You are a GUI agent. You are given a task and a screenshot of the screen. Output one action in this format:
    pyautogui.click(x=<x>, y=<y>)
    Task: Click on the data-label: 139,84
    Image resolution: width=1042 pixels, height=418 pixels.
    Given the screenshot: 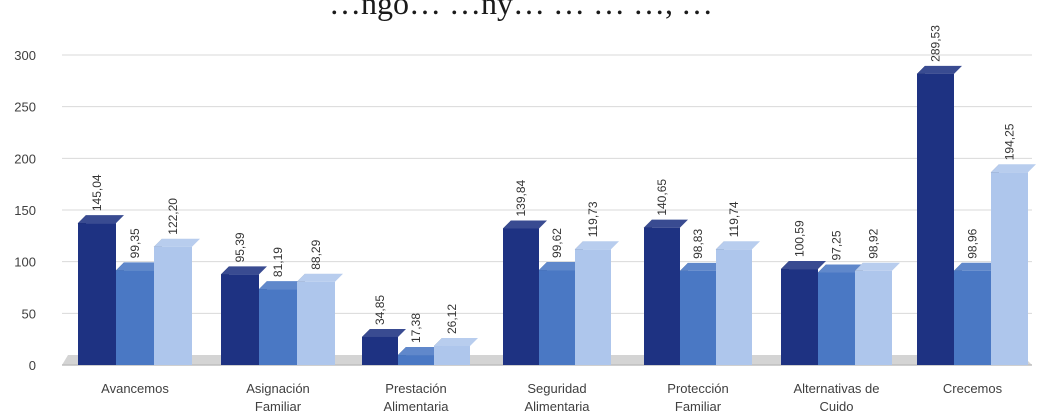 What is the action you would take?
    pyautogui.click(x=521, y=197)
    